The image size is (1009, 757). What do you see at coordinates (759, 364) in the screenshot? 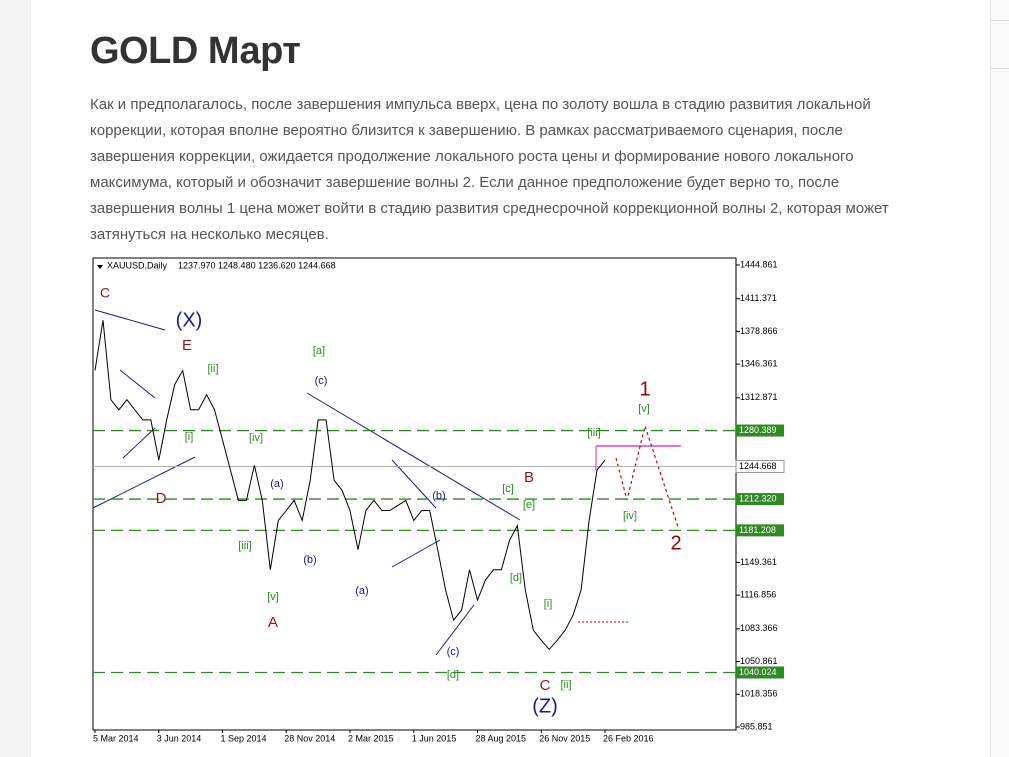
I see `y-tick-label: 1346.361` at bounding box center [759, 364].